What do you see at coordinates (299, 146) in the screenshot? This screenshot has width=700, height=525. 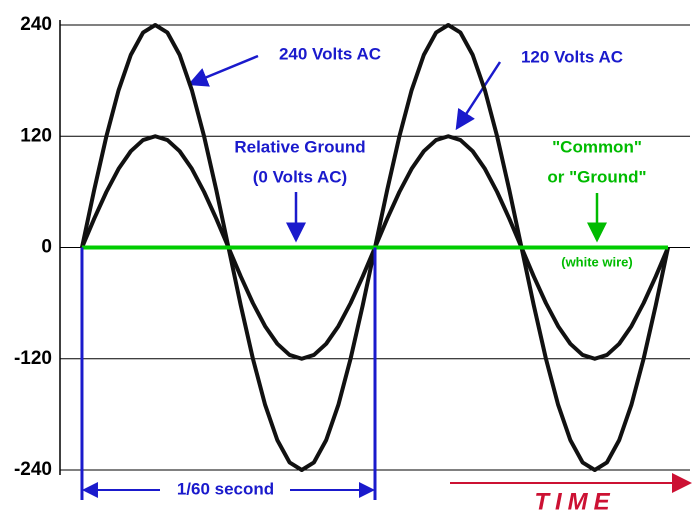 I see `annotation: Relative Ground` at bounding box center [299, 146].